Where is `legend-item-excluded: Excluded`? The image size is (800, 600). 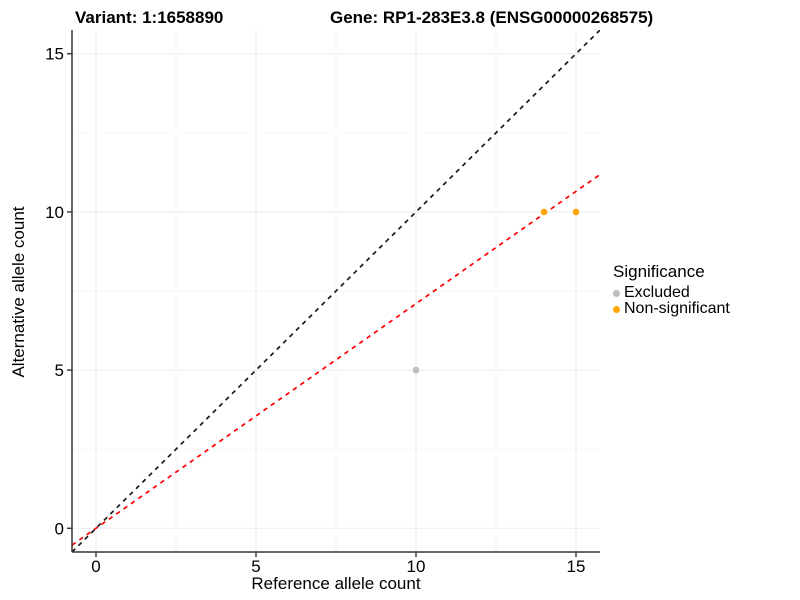
legend-item-excluded: Excluded is located at coordinates (671, 292).